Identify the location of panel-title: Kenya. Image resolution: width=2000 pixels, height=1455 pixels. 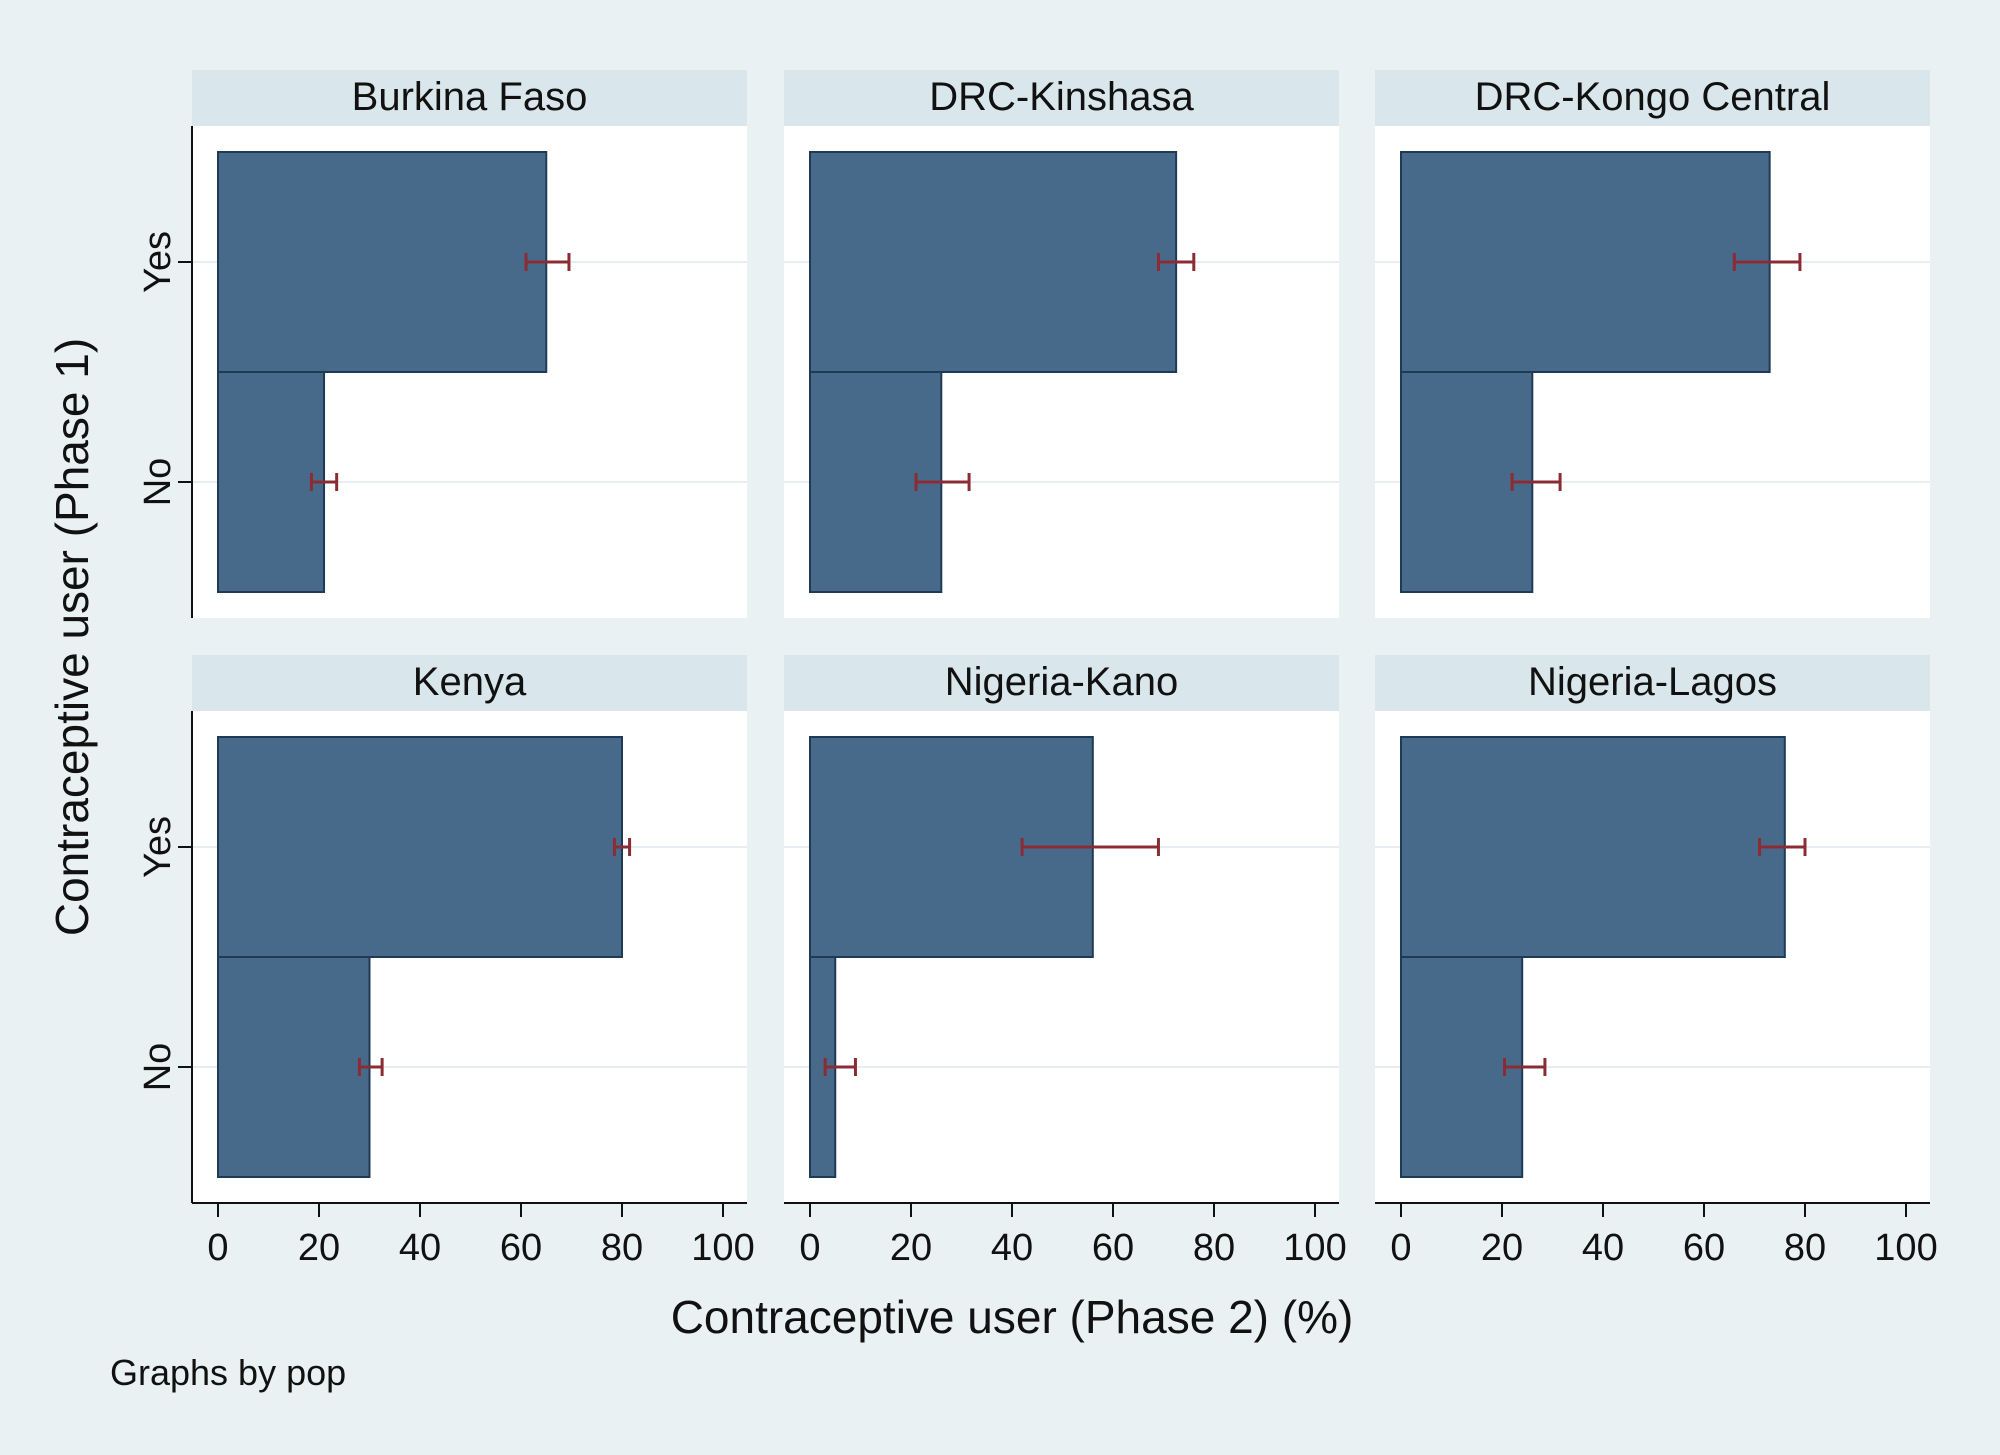
(470, 682).